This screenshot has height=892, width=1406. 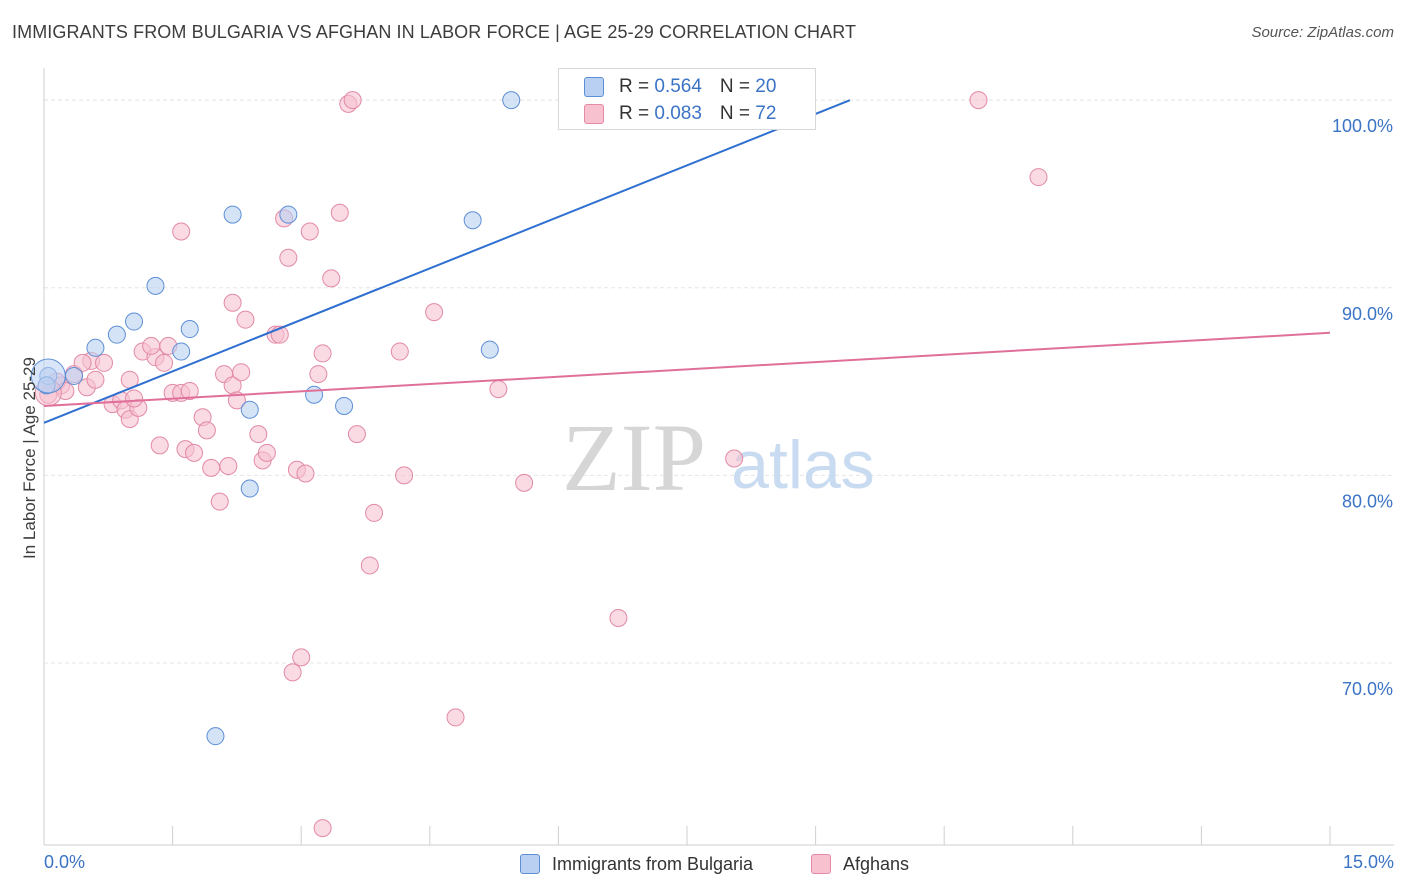 I want to click on y-axis-label: In Labor Force | Age 25-29, so click(x=29, y=458).